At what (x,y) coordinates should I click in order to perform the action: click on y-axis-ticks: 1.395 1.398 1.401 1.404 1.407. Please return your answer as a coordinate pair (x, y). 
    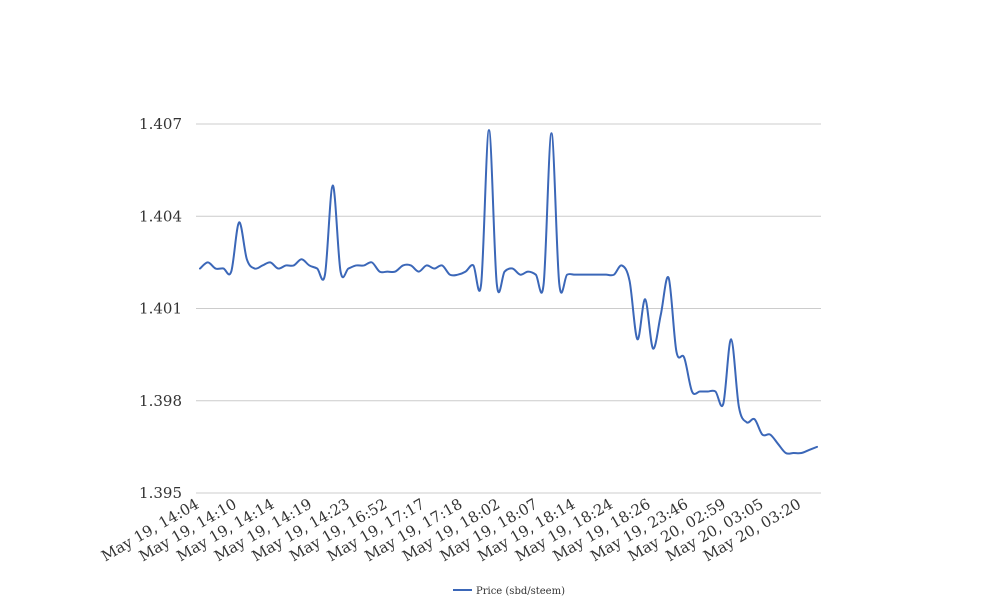
    Looking at the image, I should click on (160, 308).